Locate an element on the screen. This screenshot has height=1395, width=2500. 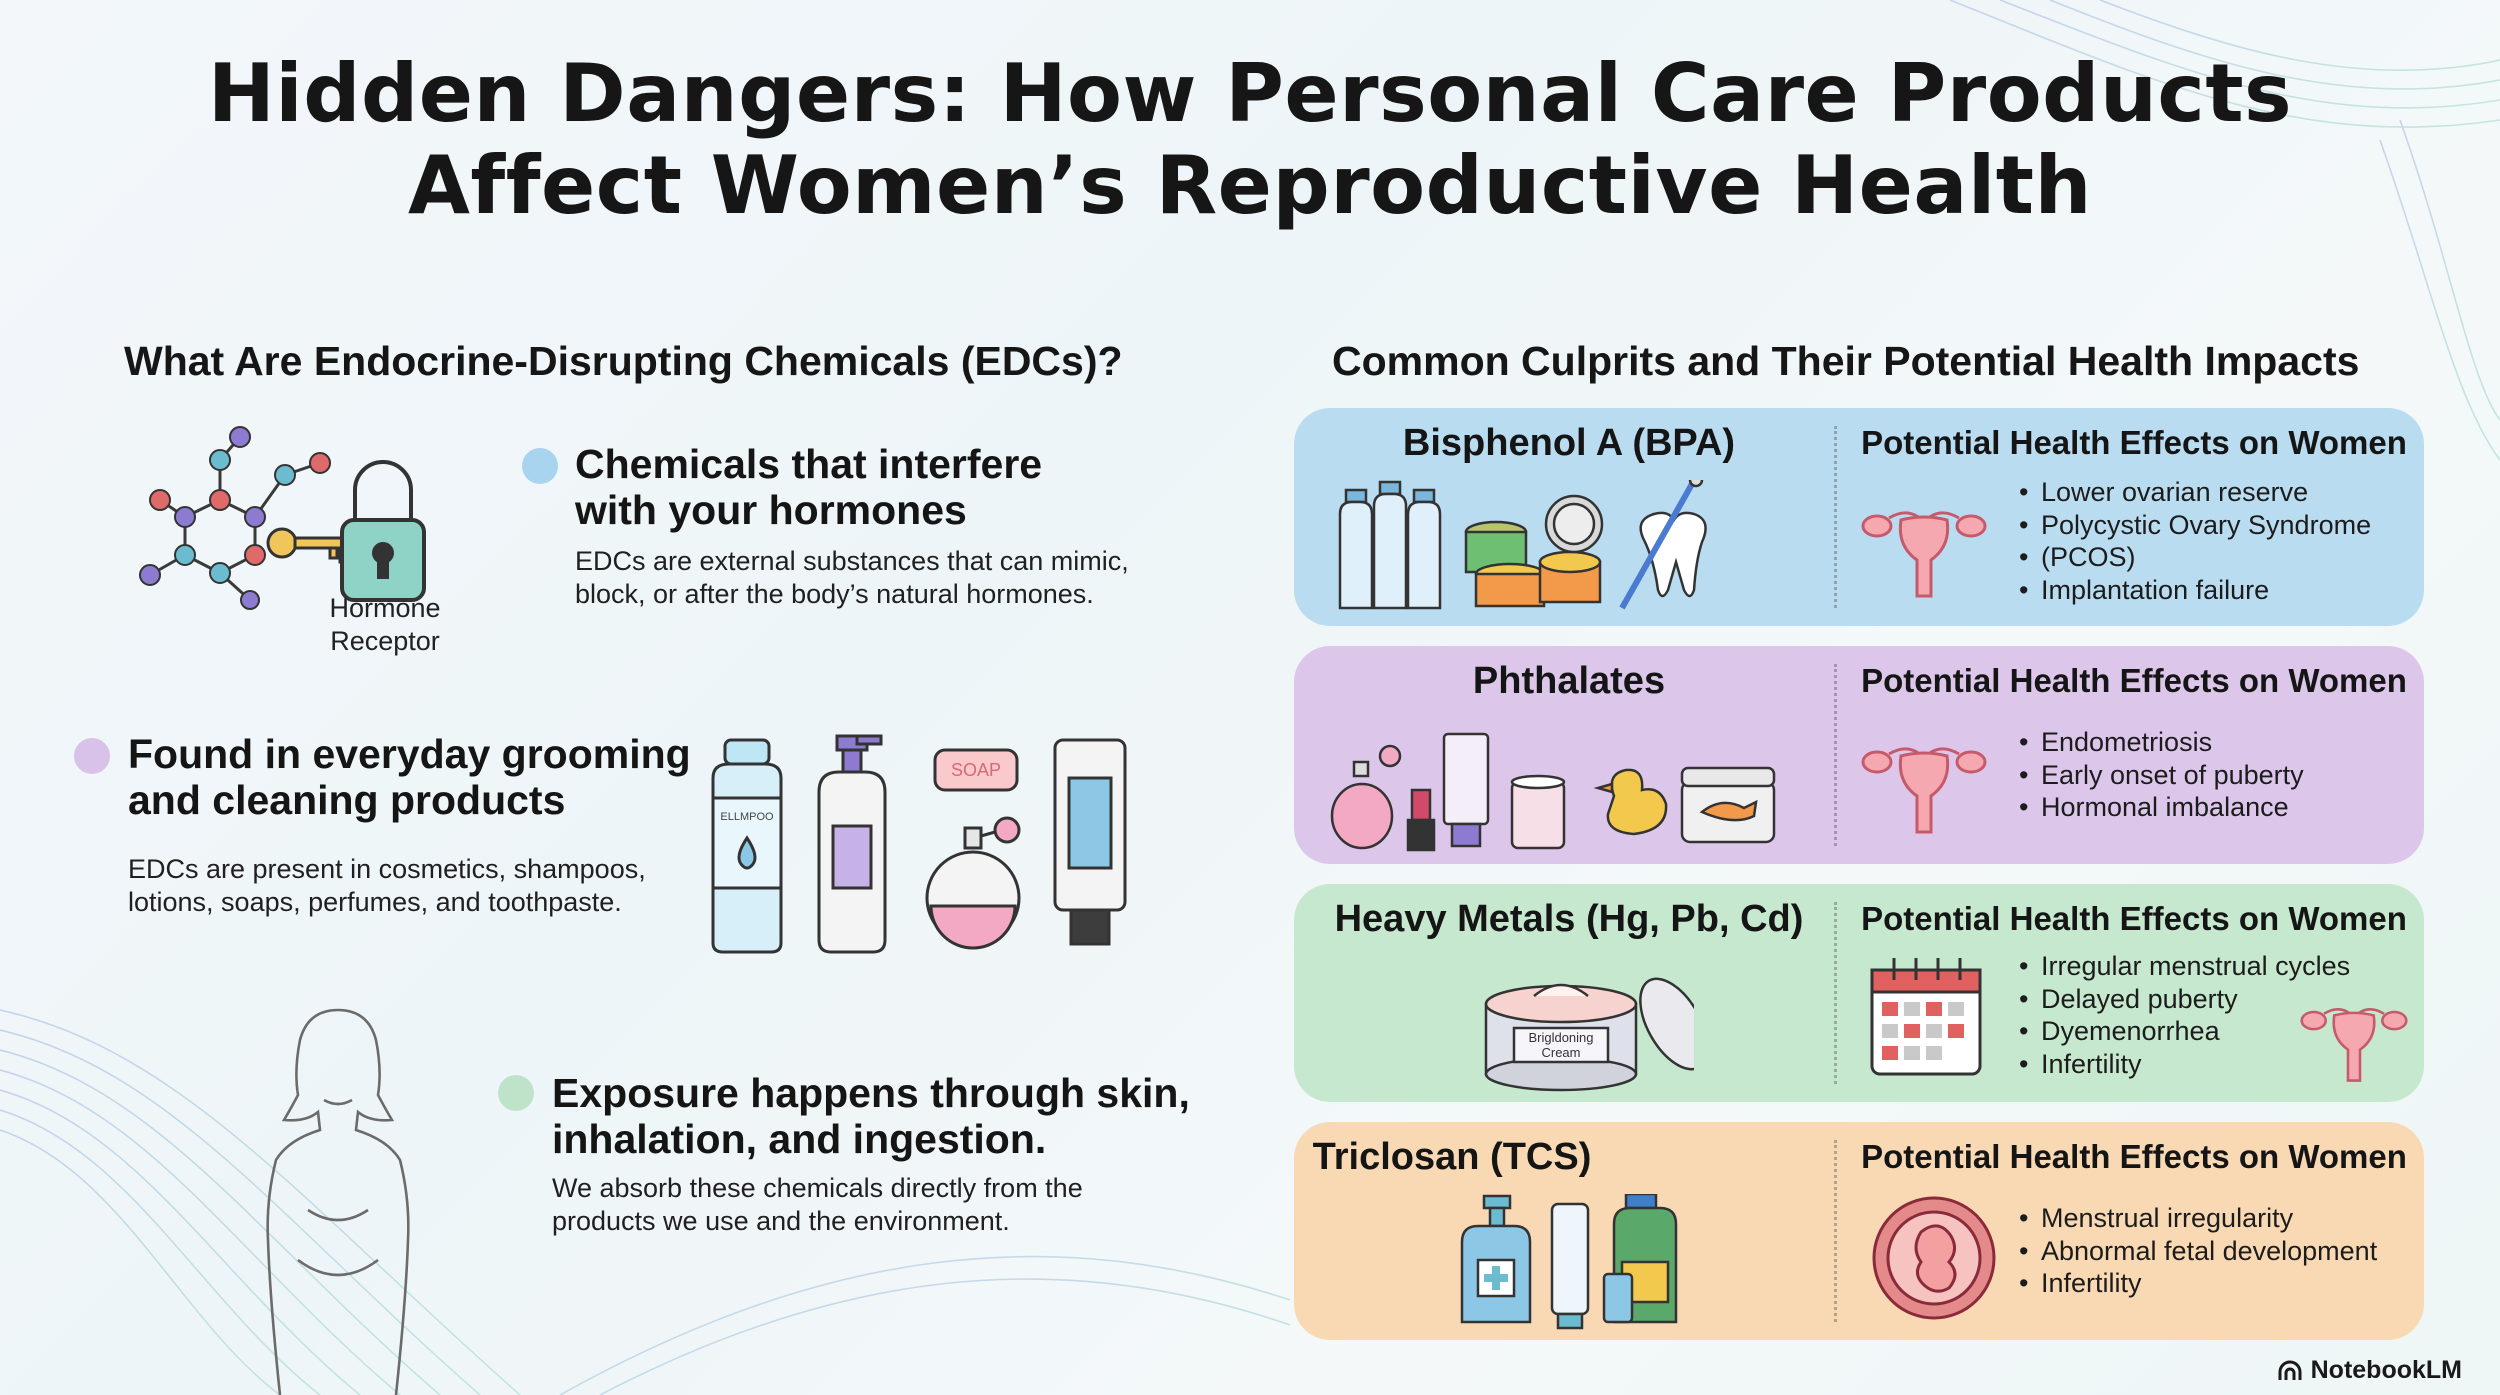
effect-item: Lower ovarian reserve is located at coordinates (2195, 492).